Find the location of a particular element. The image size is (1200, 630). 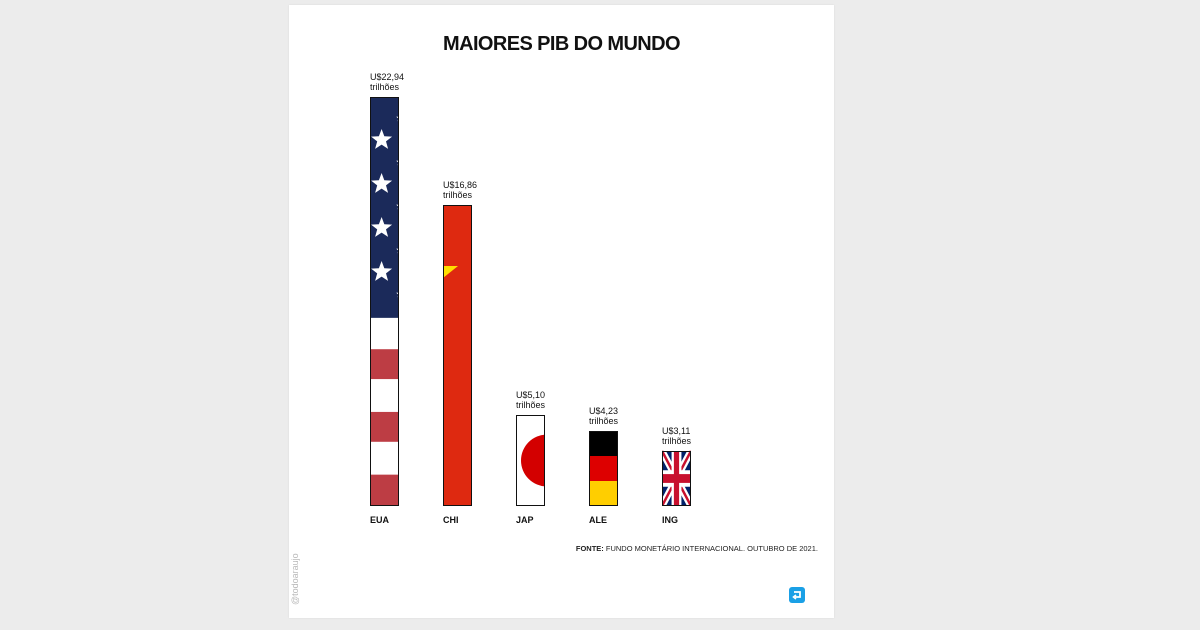

flag-canton is located at coordinates (384, 207).